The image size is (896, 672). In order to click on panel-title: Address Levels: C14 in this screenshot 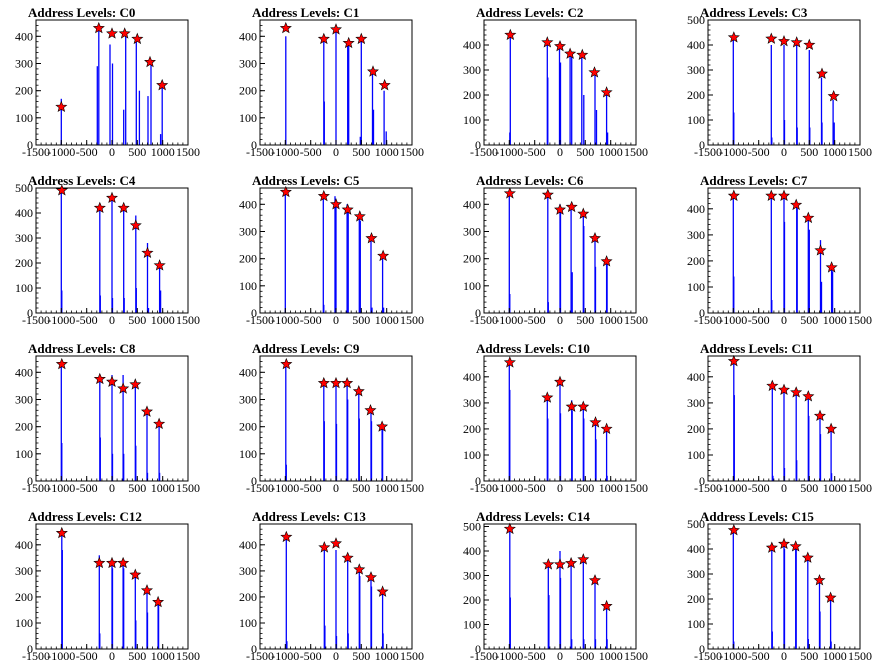, I will do `click(533, 516)`.